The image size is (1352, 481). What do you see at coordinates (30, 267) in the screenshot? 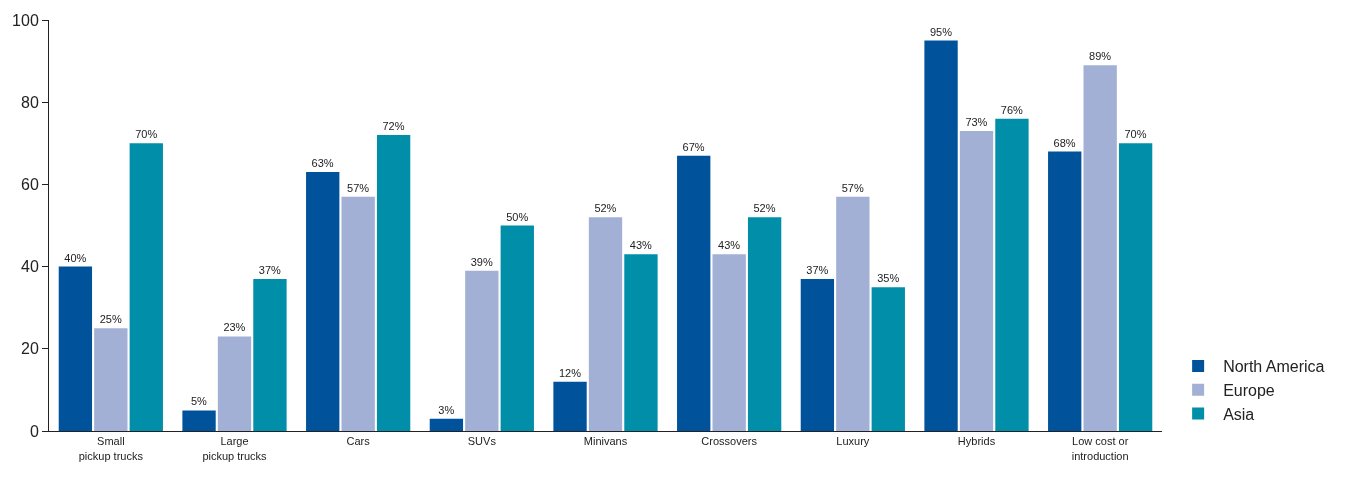
I see `y-tick-label: 40` at bounding box center [30, 267].